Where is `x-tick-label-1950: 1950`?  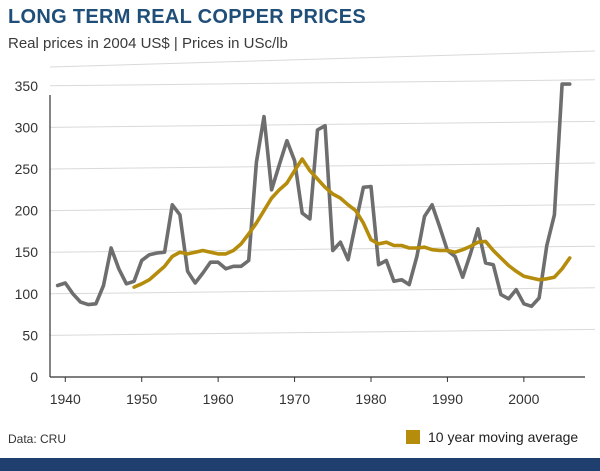
x-tick-label-1950: 1950 is located at coordinates (141, 399).